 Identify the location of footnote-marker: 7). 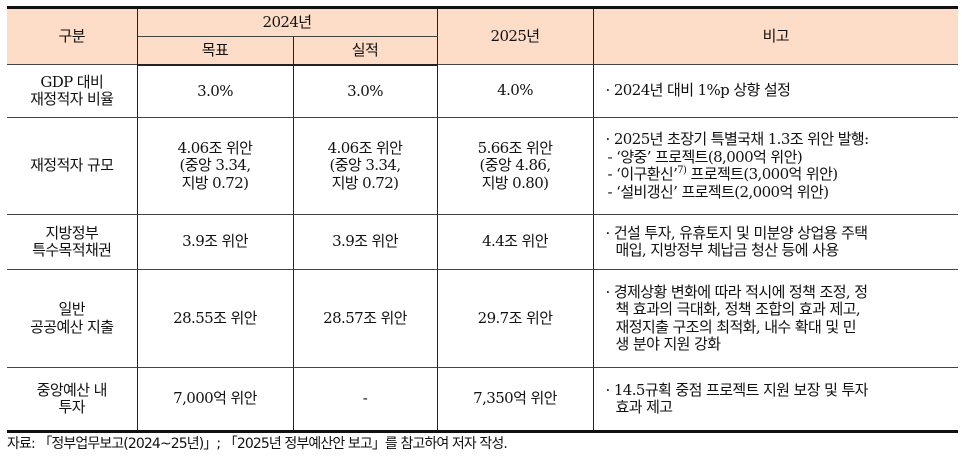
(682, 170).